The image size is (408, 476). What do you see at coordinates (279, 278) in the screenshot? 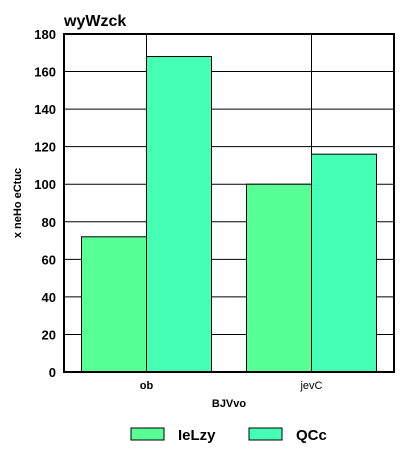
I see `bar-IeLzy-jevC` at bounding box center [279, 278].